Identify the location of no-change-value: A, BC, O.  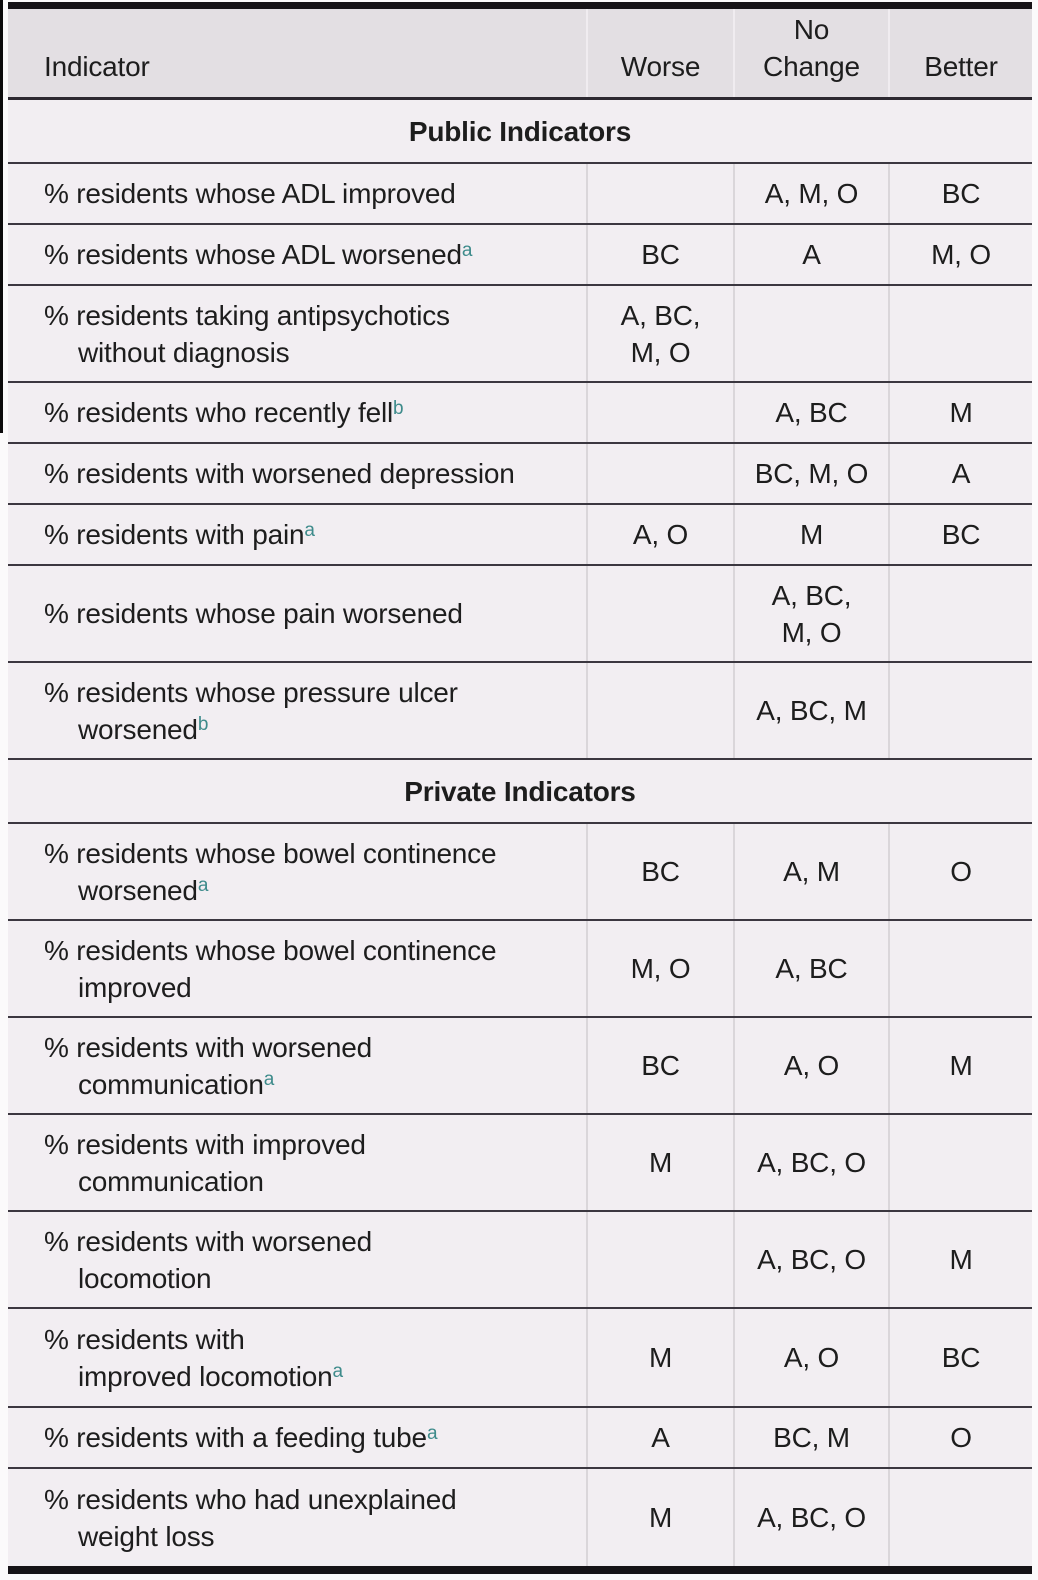
(811, 1259).